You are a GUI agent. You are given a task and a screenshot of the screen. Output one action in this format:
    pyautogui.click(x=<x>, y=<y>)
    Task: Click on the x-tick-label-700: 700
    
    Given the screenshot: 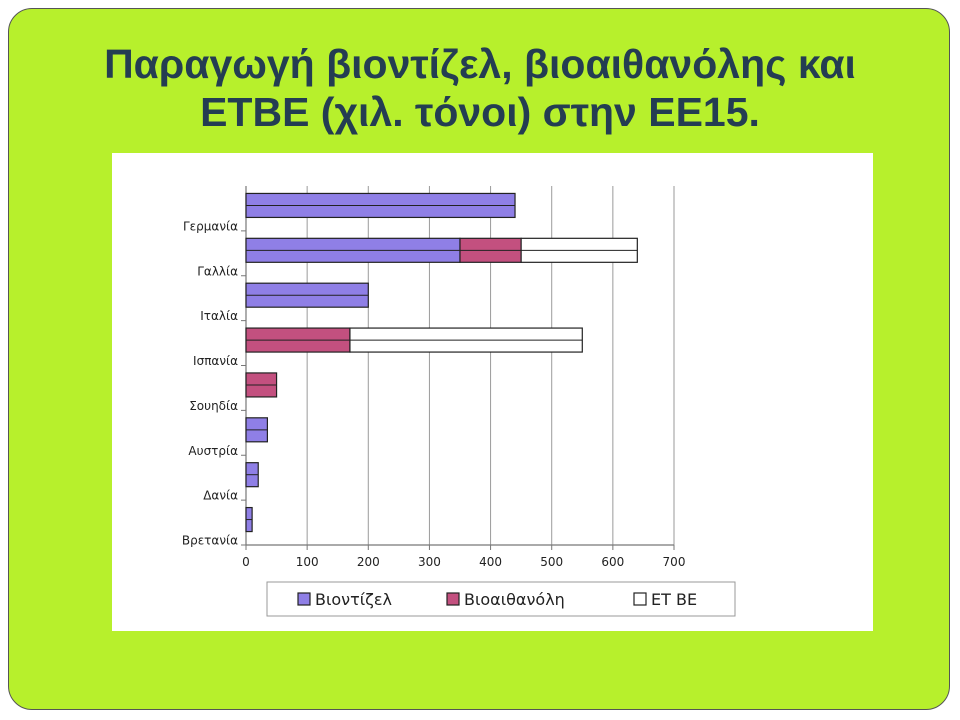 What is the action you would take?
    pyautogui.click(x=674, y=562)
    